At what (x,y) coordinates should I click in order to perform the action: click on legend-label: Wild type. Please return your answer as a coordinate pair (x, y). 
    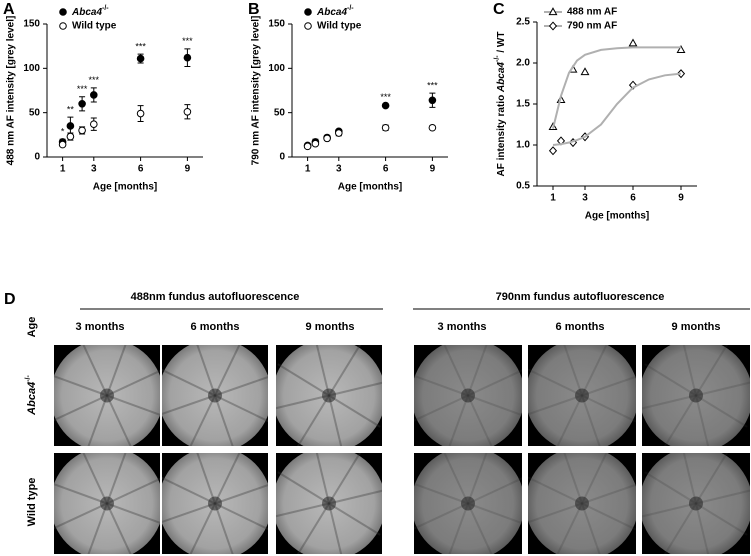
    Looking at the image, I should click on (94, 26).